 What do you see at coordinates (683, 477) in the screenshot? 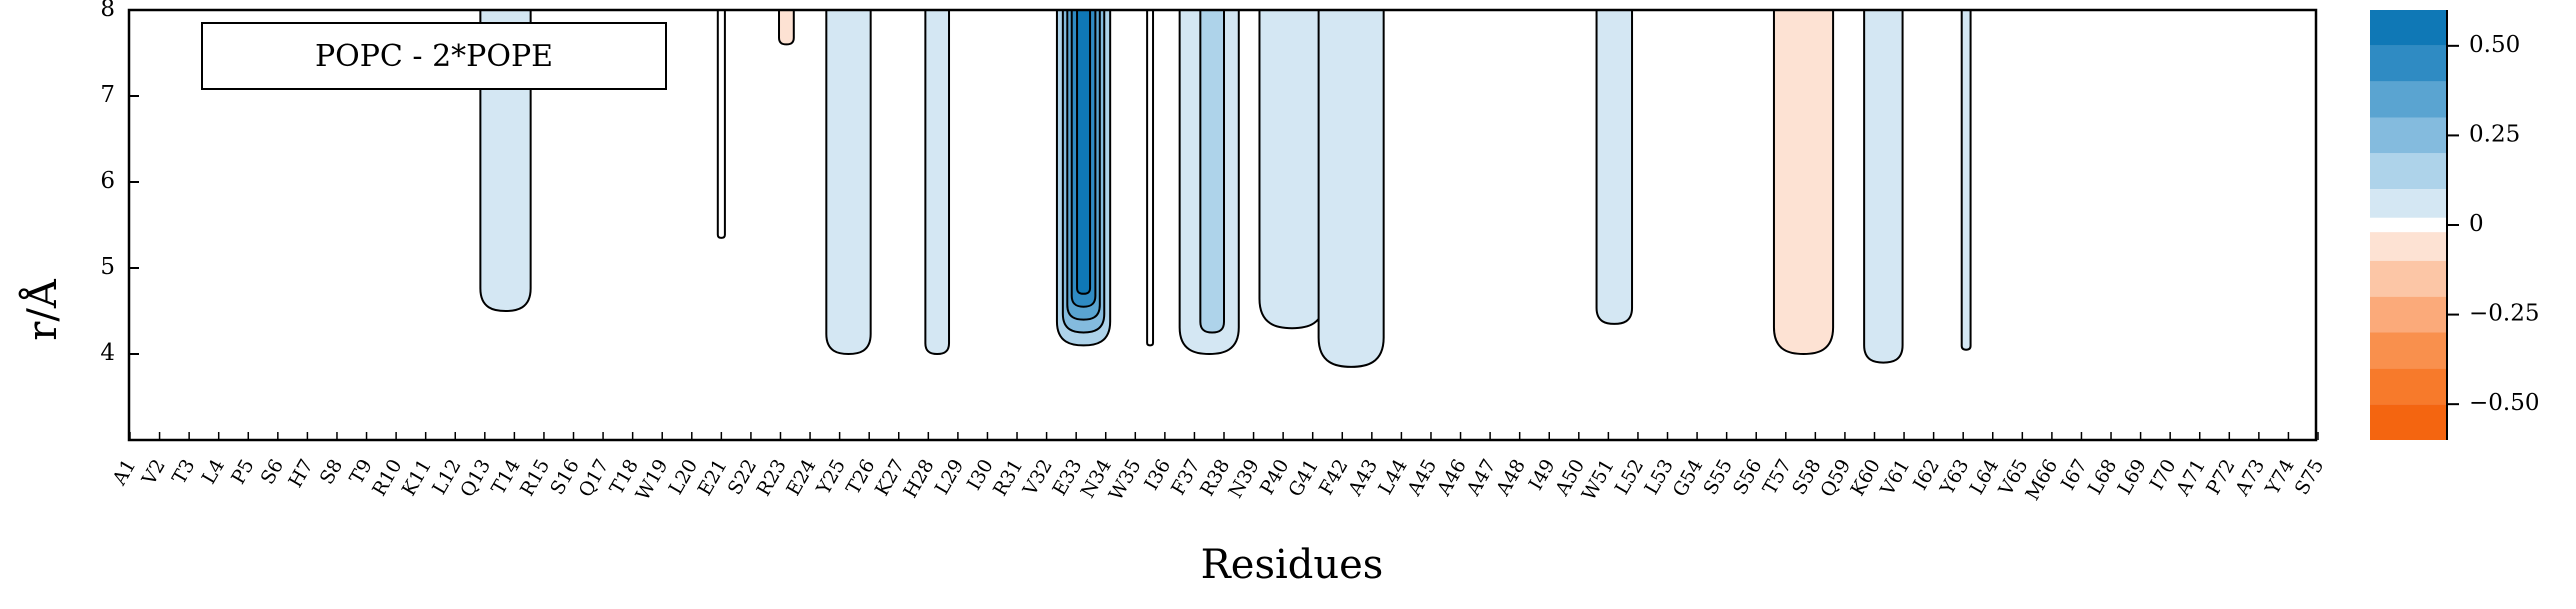
I see `x-tick-label: L20` at bounding box center [683, 477].